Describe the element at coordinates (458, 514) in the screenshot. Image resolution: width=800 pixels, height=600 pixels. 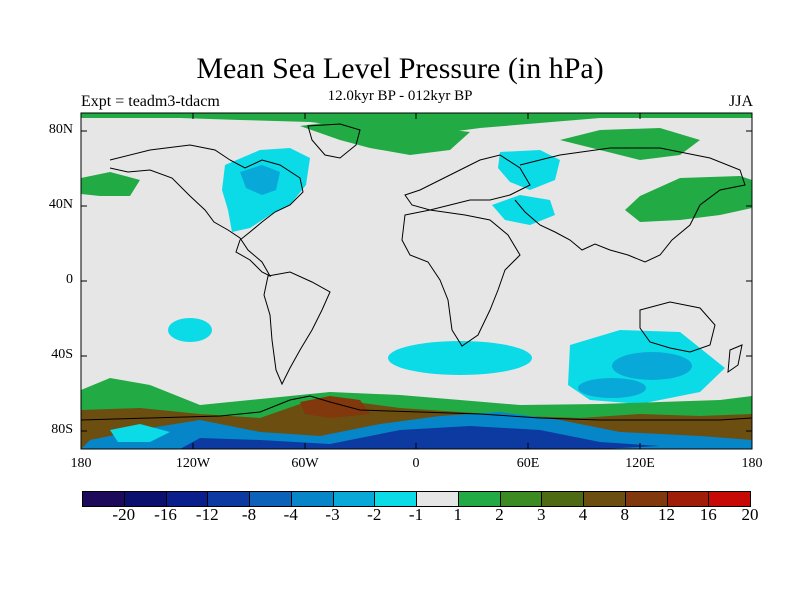
I see `colorbar-label: 1` at that location.